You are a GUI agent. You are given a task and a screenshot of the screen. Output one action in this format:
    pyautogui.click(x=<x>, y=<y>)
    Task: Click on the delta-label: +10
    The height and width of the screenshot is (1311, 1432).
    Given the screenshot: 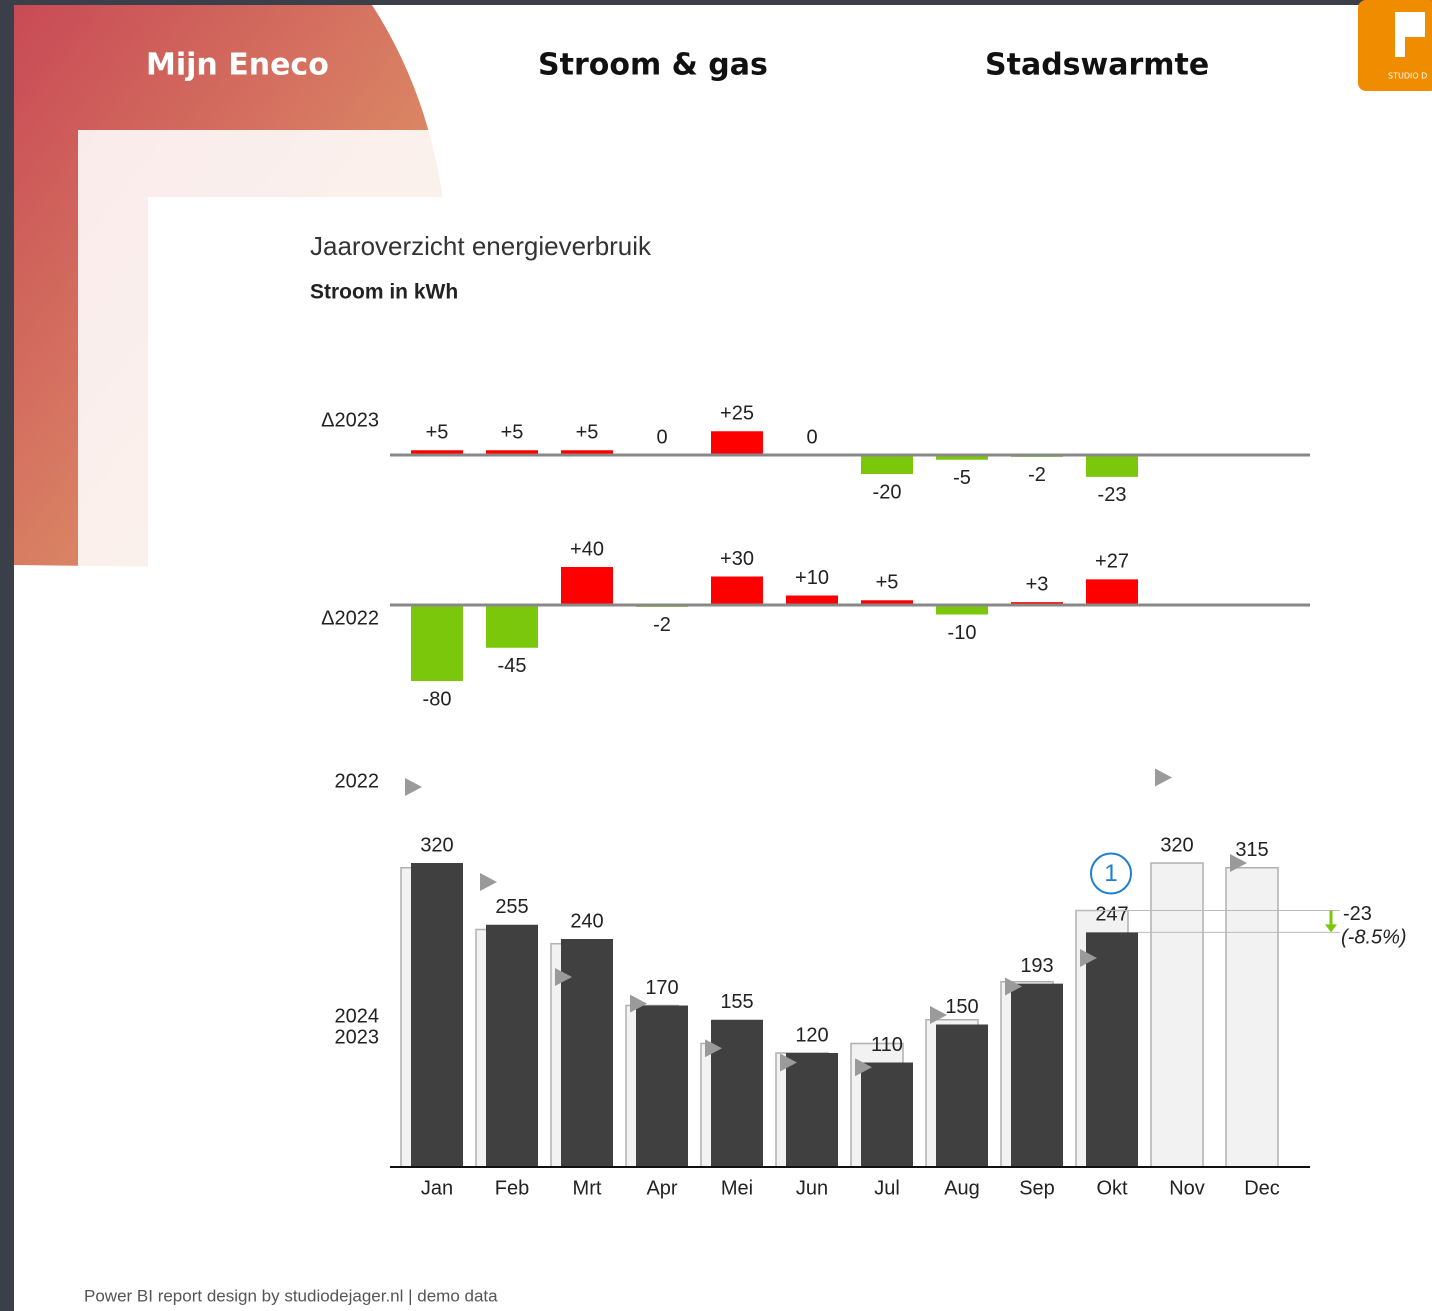 What is the action you would take?
    pyautogui.click(x=812, y=578)
    